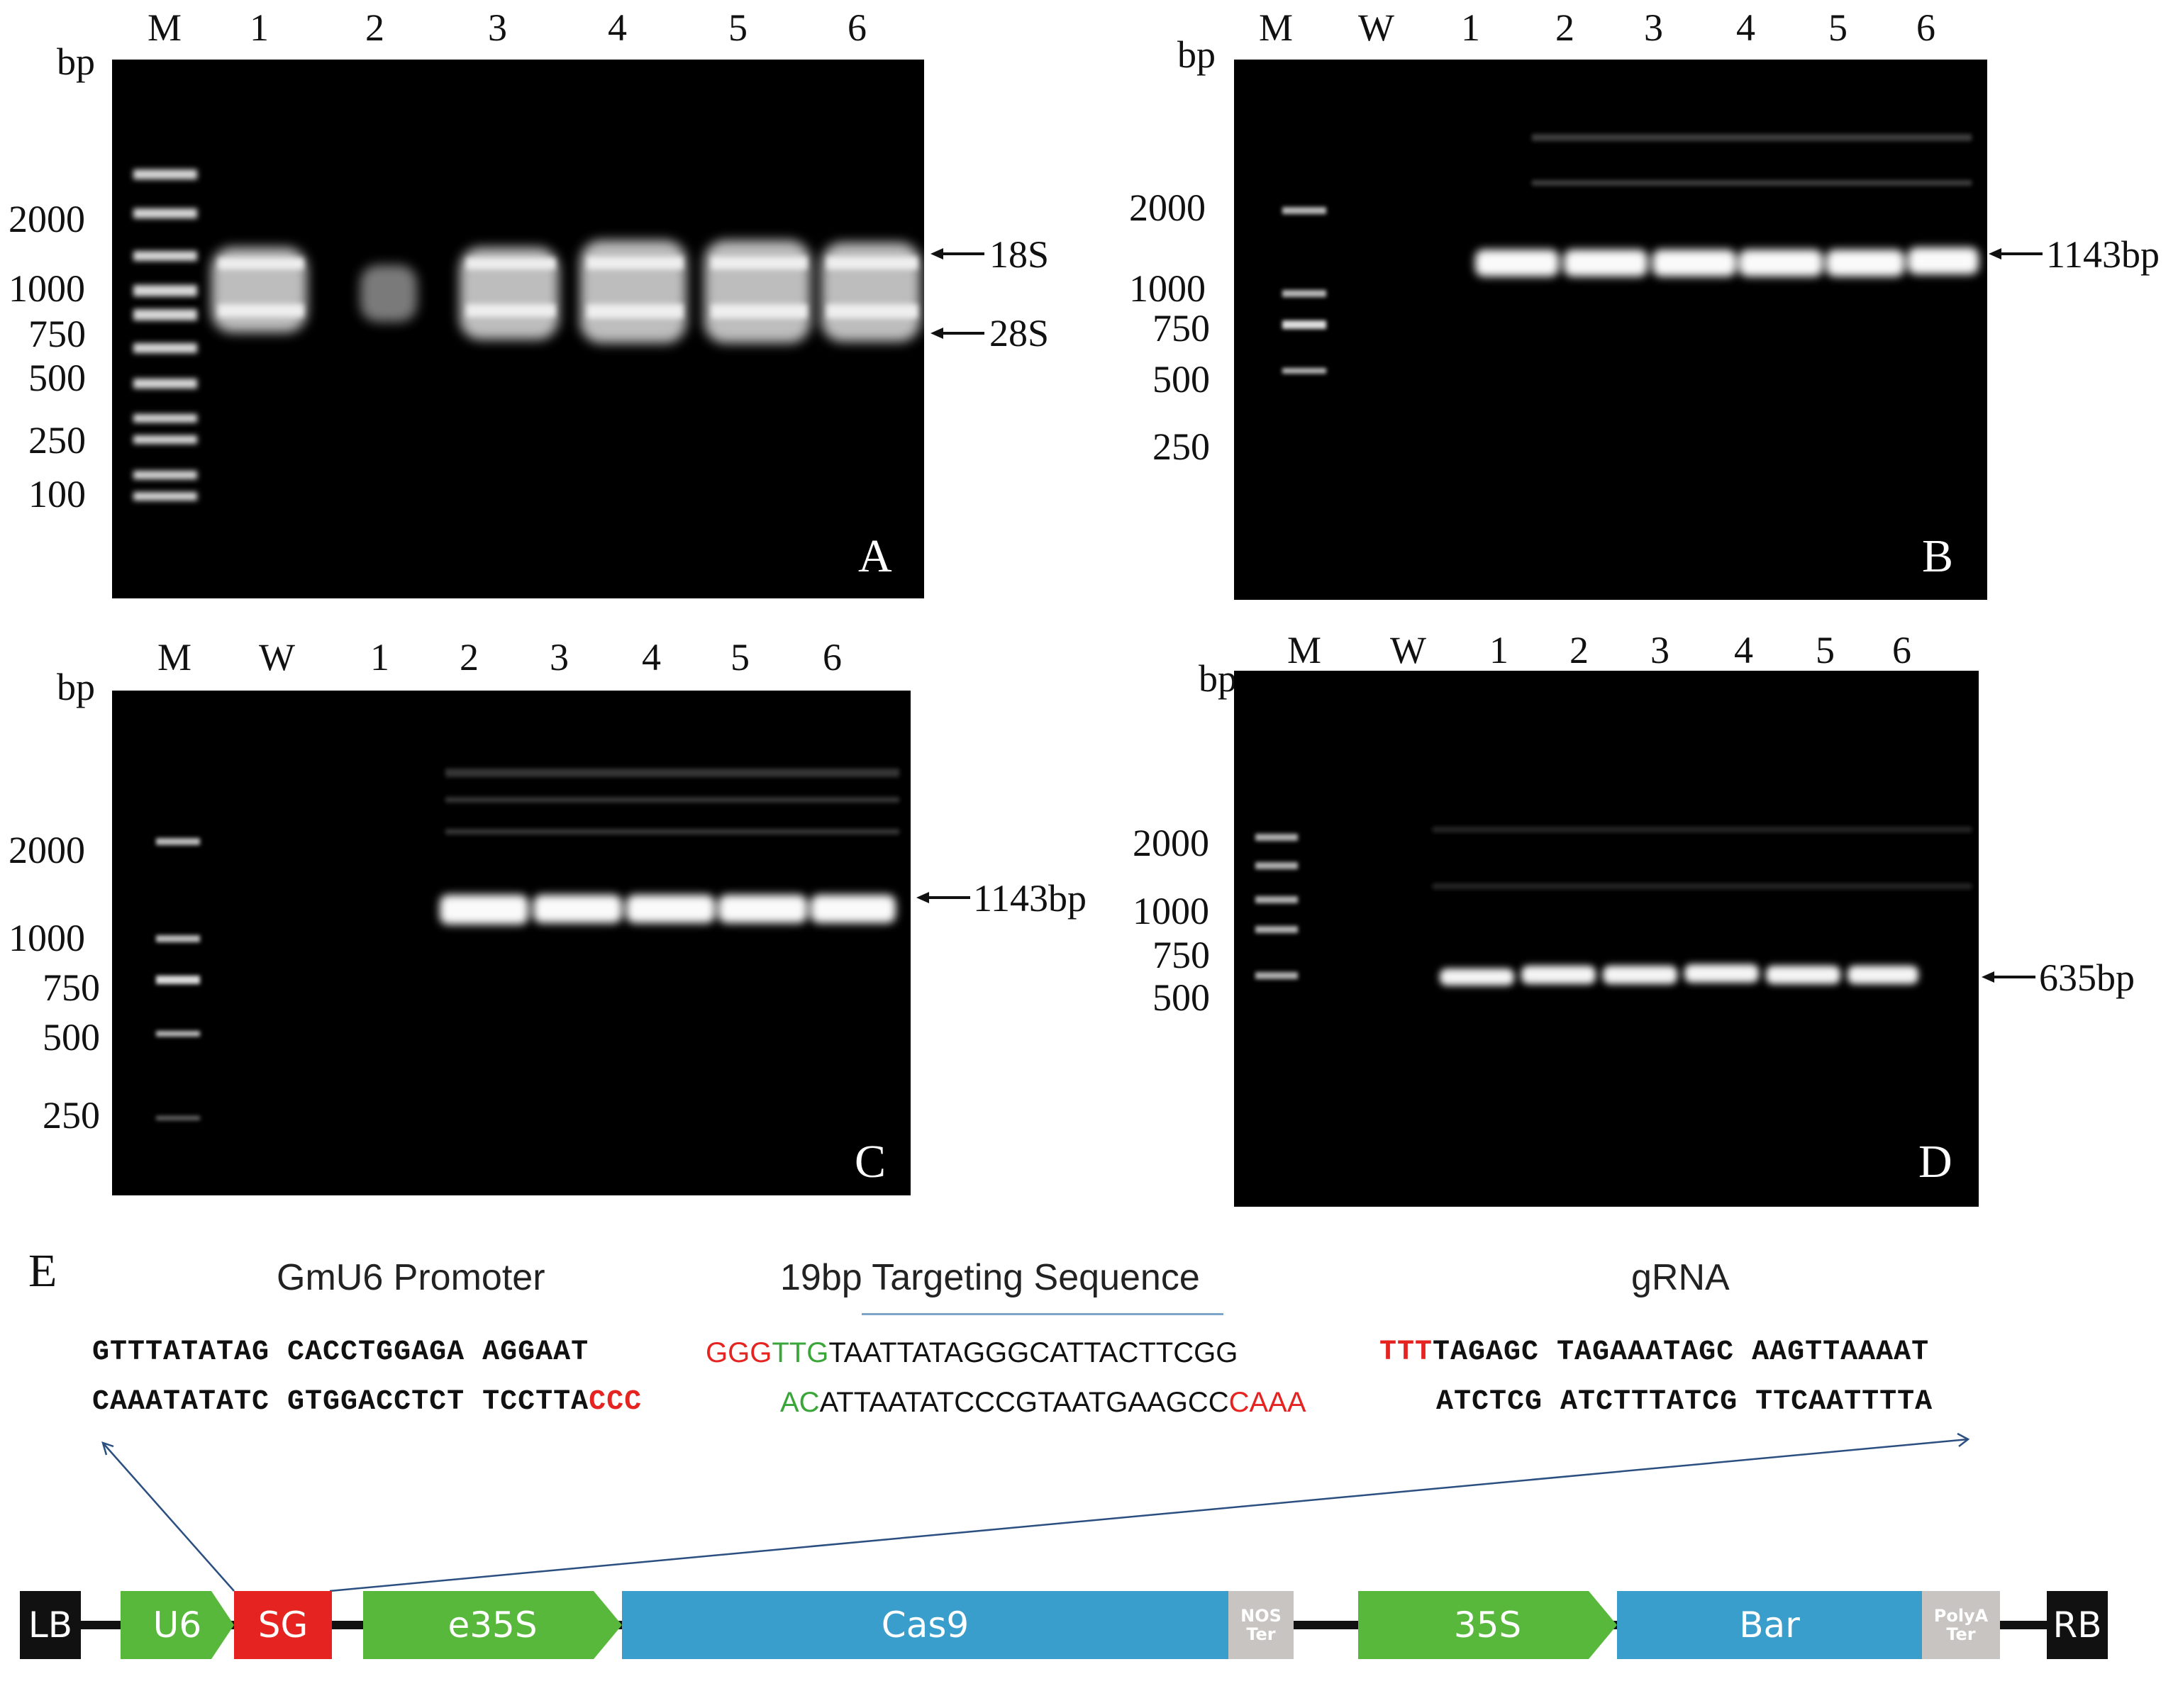  I want to click on marker-1143bp: 1143bp, so click(1030, 898).